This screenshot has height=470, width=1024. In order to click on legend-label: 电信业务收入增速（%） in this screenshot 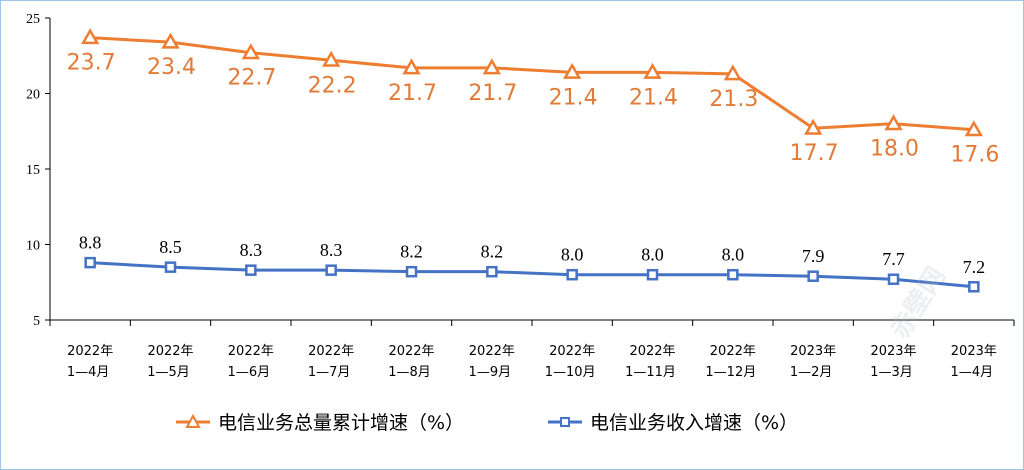, I will do `click(694, 423)`.